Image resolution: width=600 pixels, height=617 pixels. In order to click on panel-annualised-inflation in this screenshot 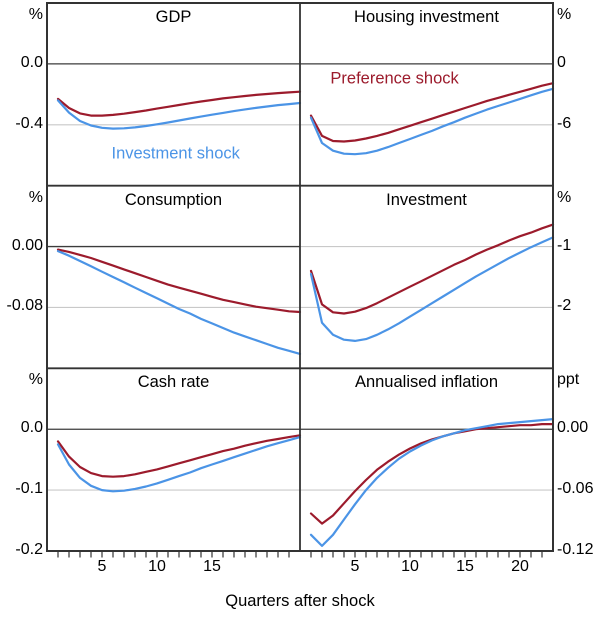, I will do `click(427, 482)`.